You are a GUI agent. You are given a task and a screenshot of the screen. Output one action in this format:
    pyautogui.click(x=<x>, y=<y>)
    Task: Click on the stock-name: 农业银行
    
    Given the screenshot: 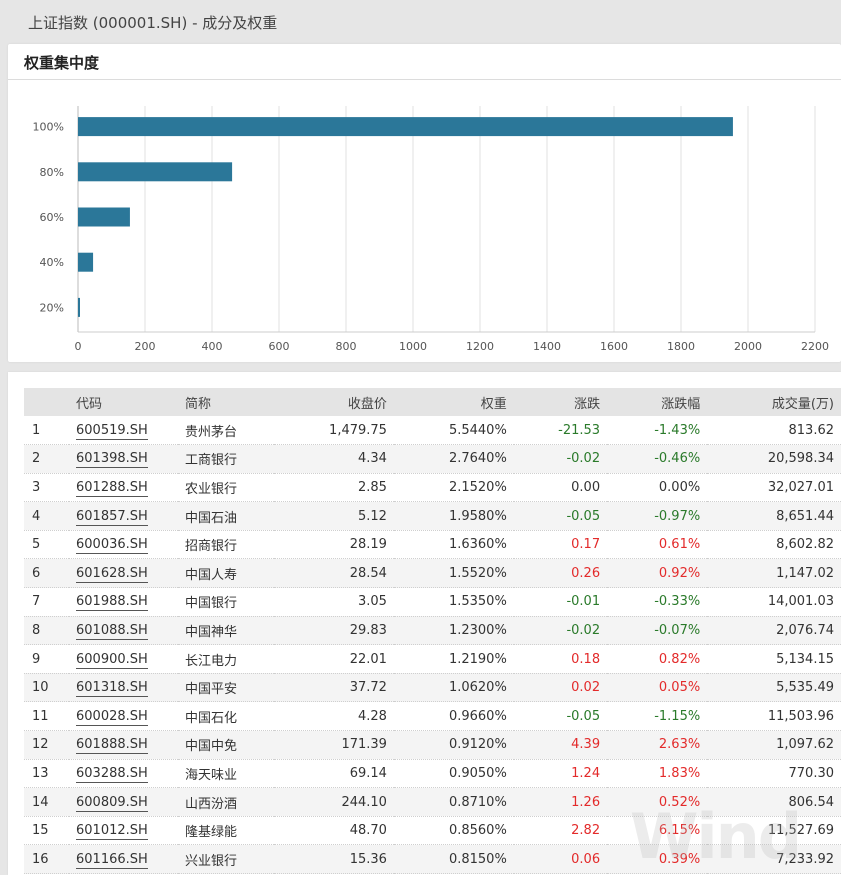 What is the action you would take?
    pyautogui.click(x=211, y=489)
    